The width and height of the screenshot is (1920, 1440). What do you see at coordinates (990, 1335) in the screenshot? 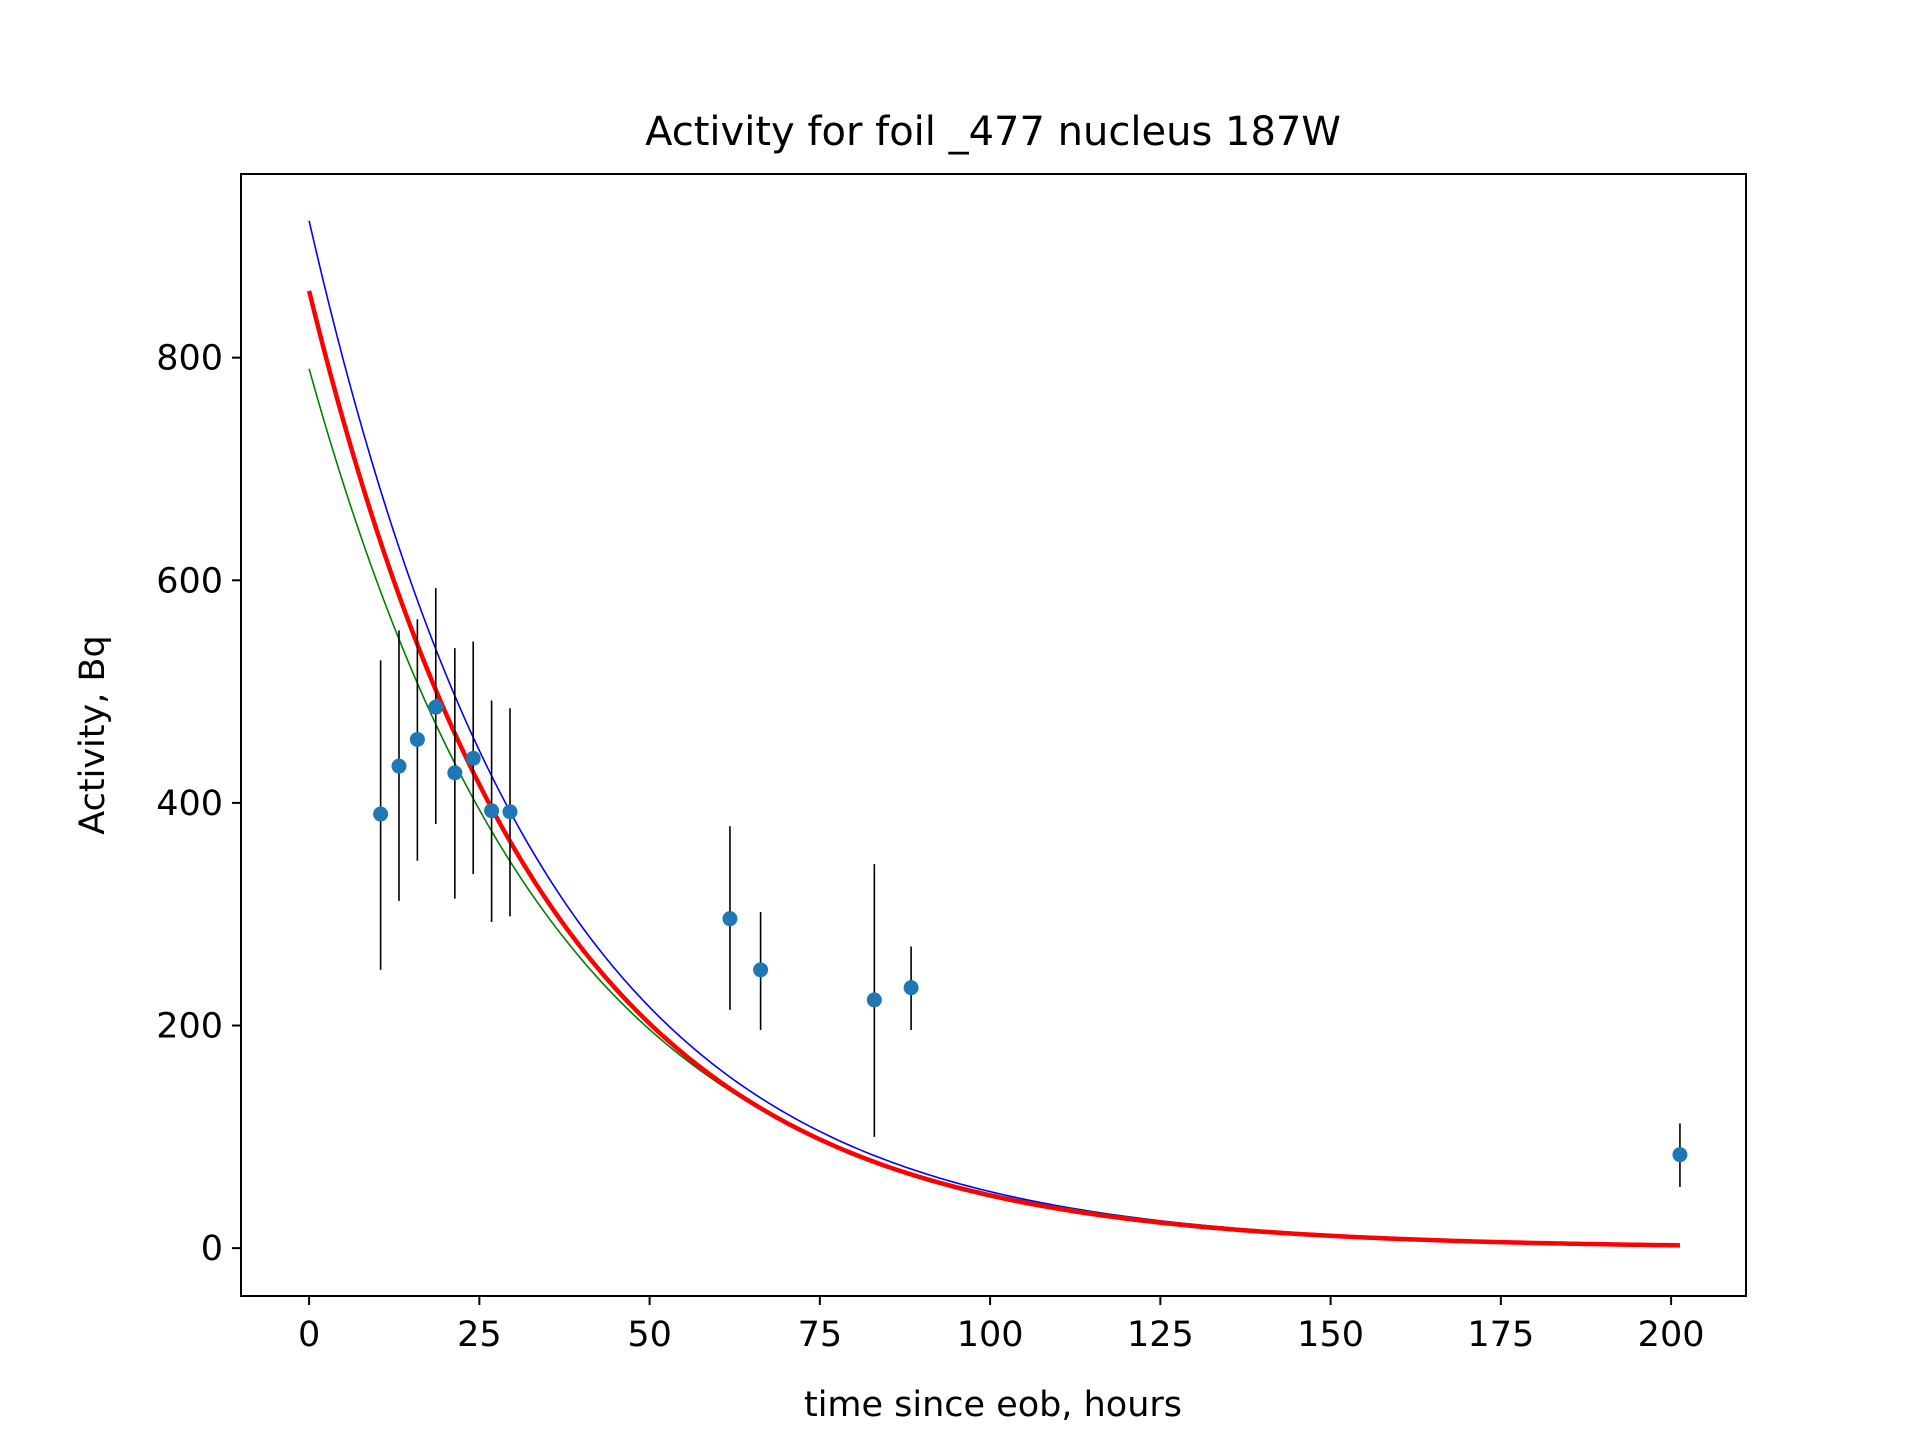
I see `x-tick-label: 100` at bounding box center [990, 1335].